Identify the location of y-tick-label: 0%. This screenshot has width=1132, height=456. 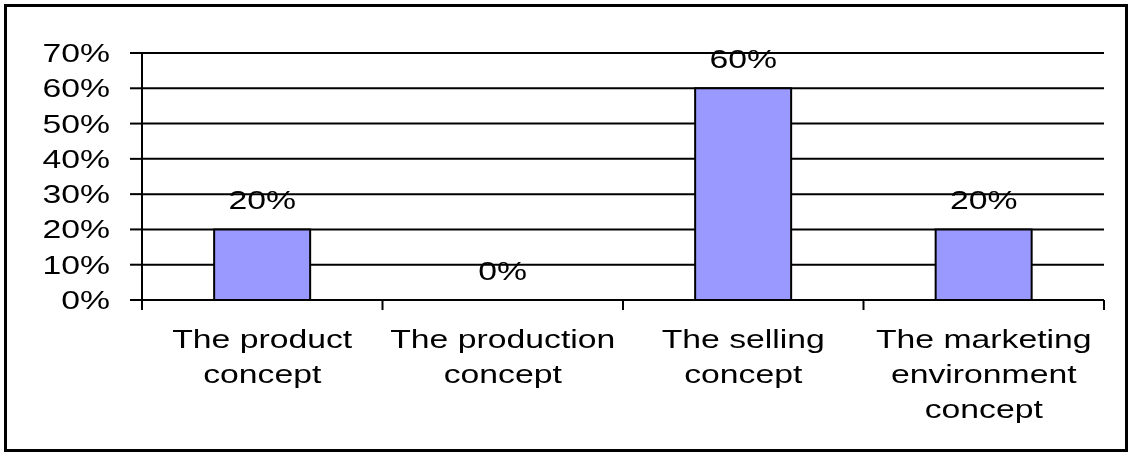
(85, 300).